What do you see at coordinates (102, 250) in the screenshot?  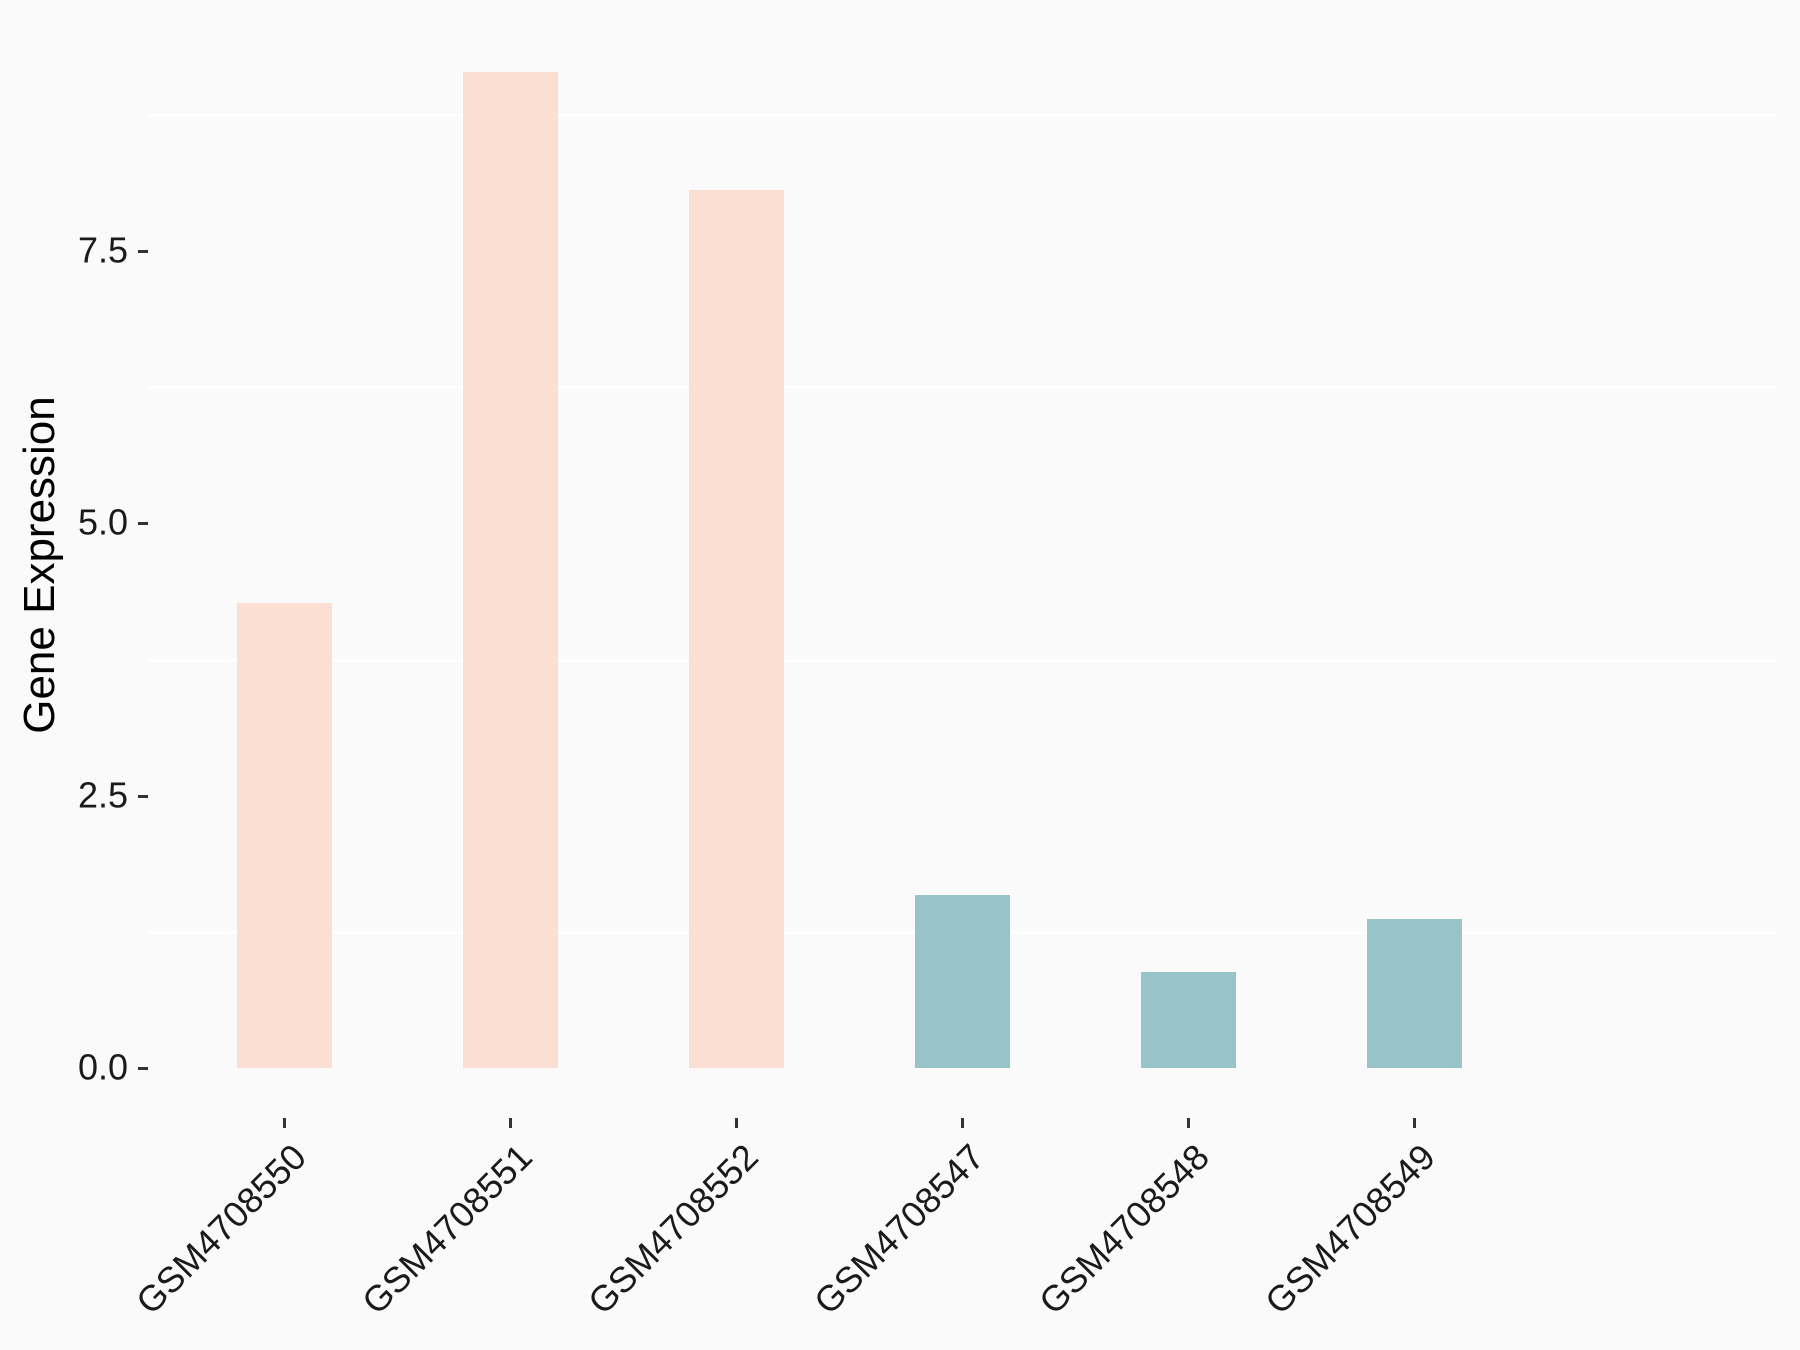 I see `y-tick-label: 7.5` at bounding box center [102, 250].